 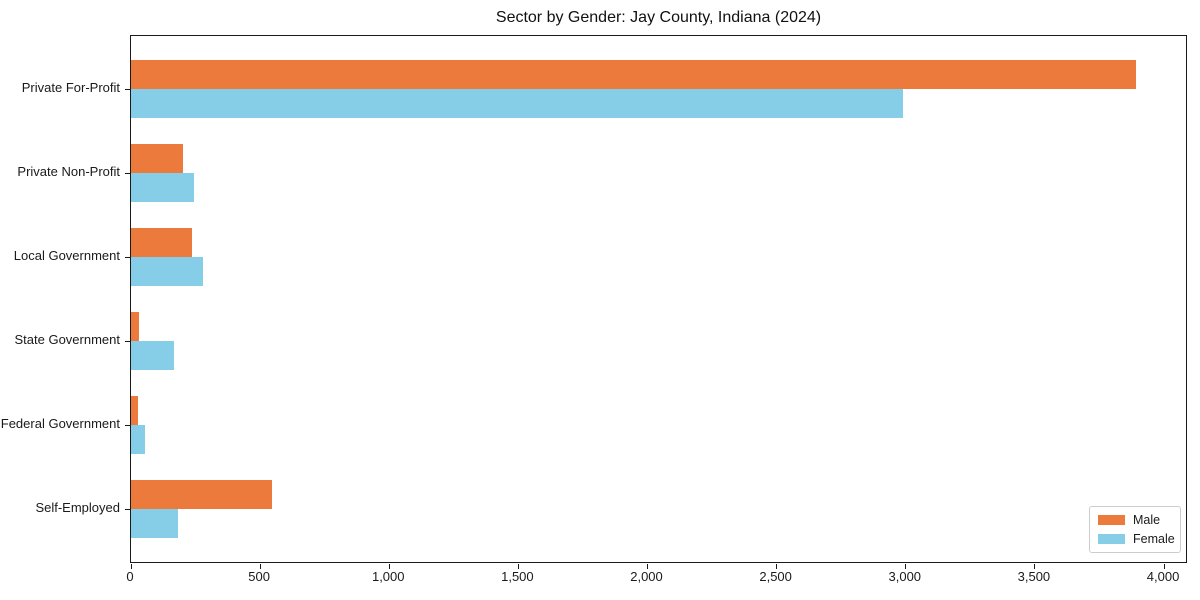 I want to click on y-tick-state-government, so click(x=127, y=341).